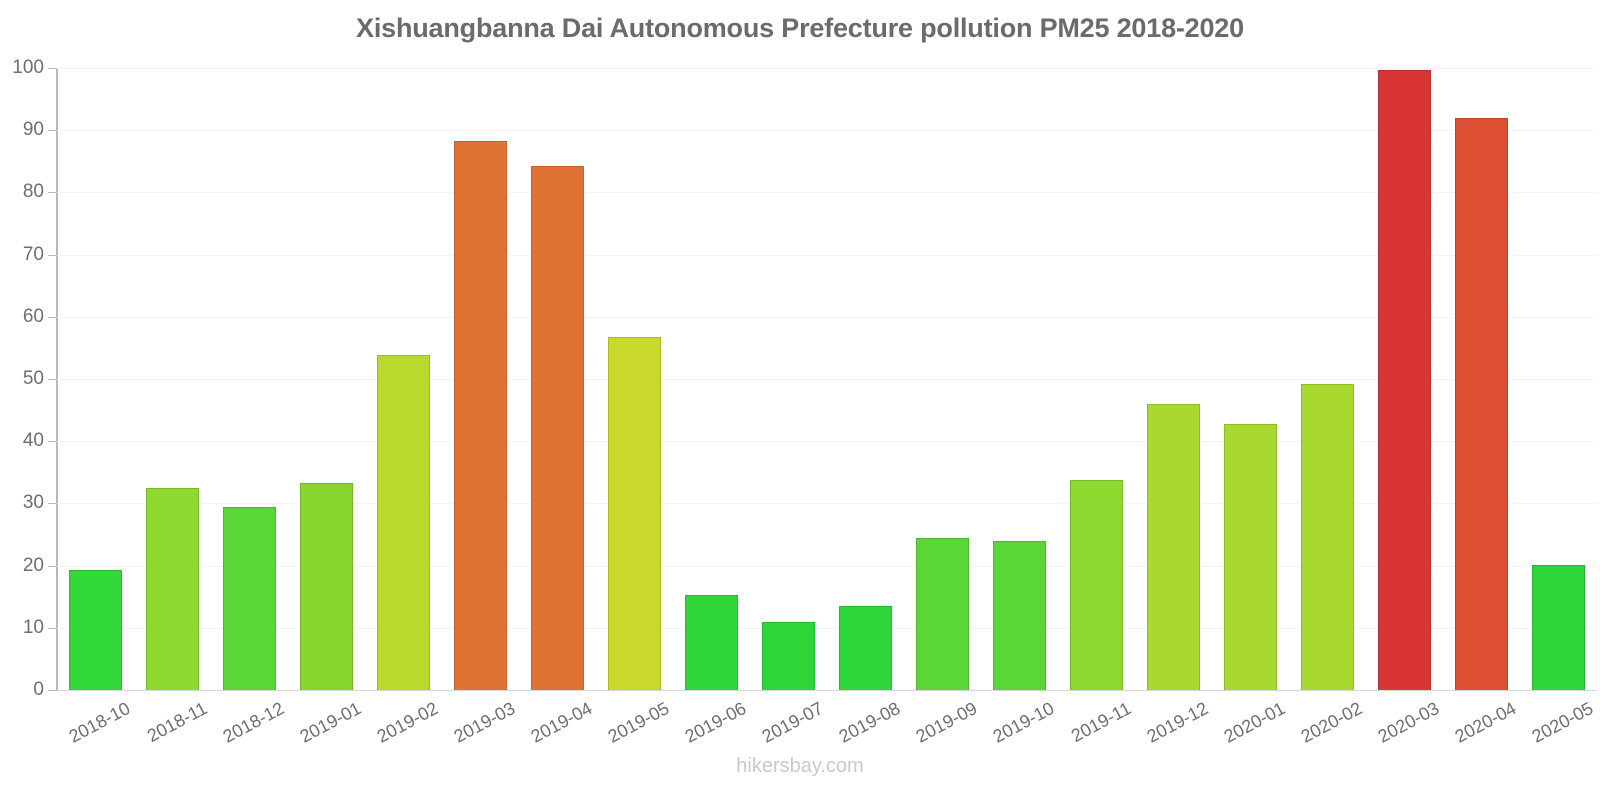 The width and height of the screenshot is (1600, 800). What do you see at coordinates (33, 503) in the screenshot?
I see `y-axis-tick-label: 30` at bounding box center [33, 503].